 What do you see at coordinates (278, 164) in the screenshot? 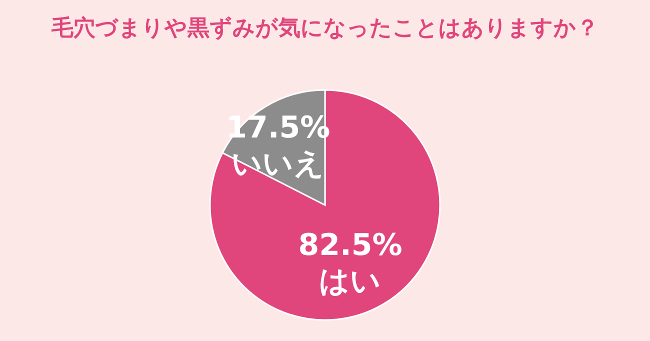
I see `slice-label: いいえ` at bounding box center [278, 164].